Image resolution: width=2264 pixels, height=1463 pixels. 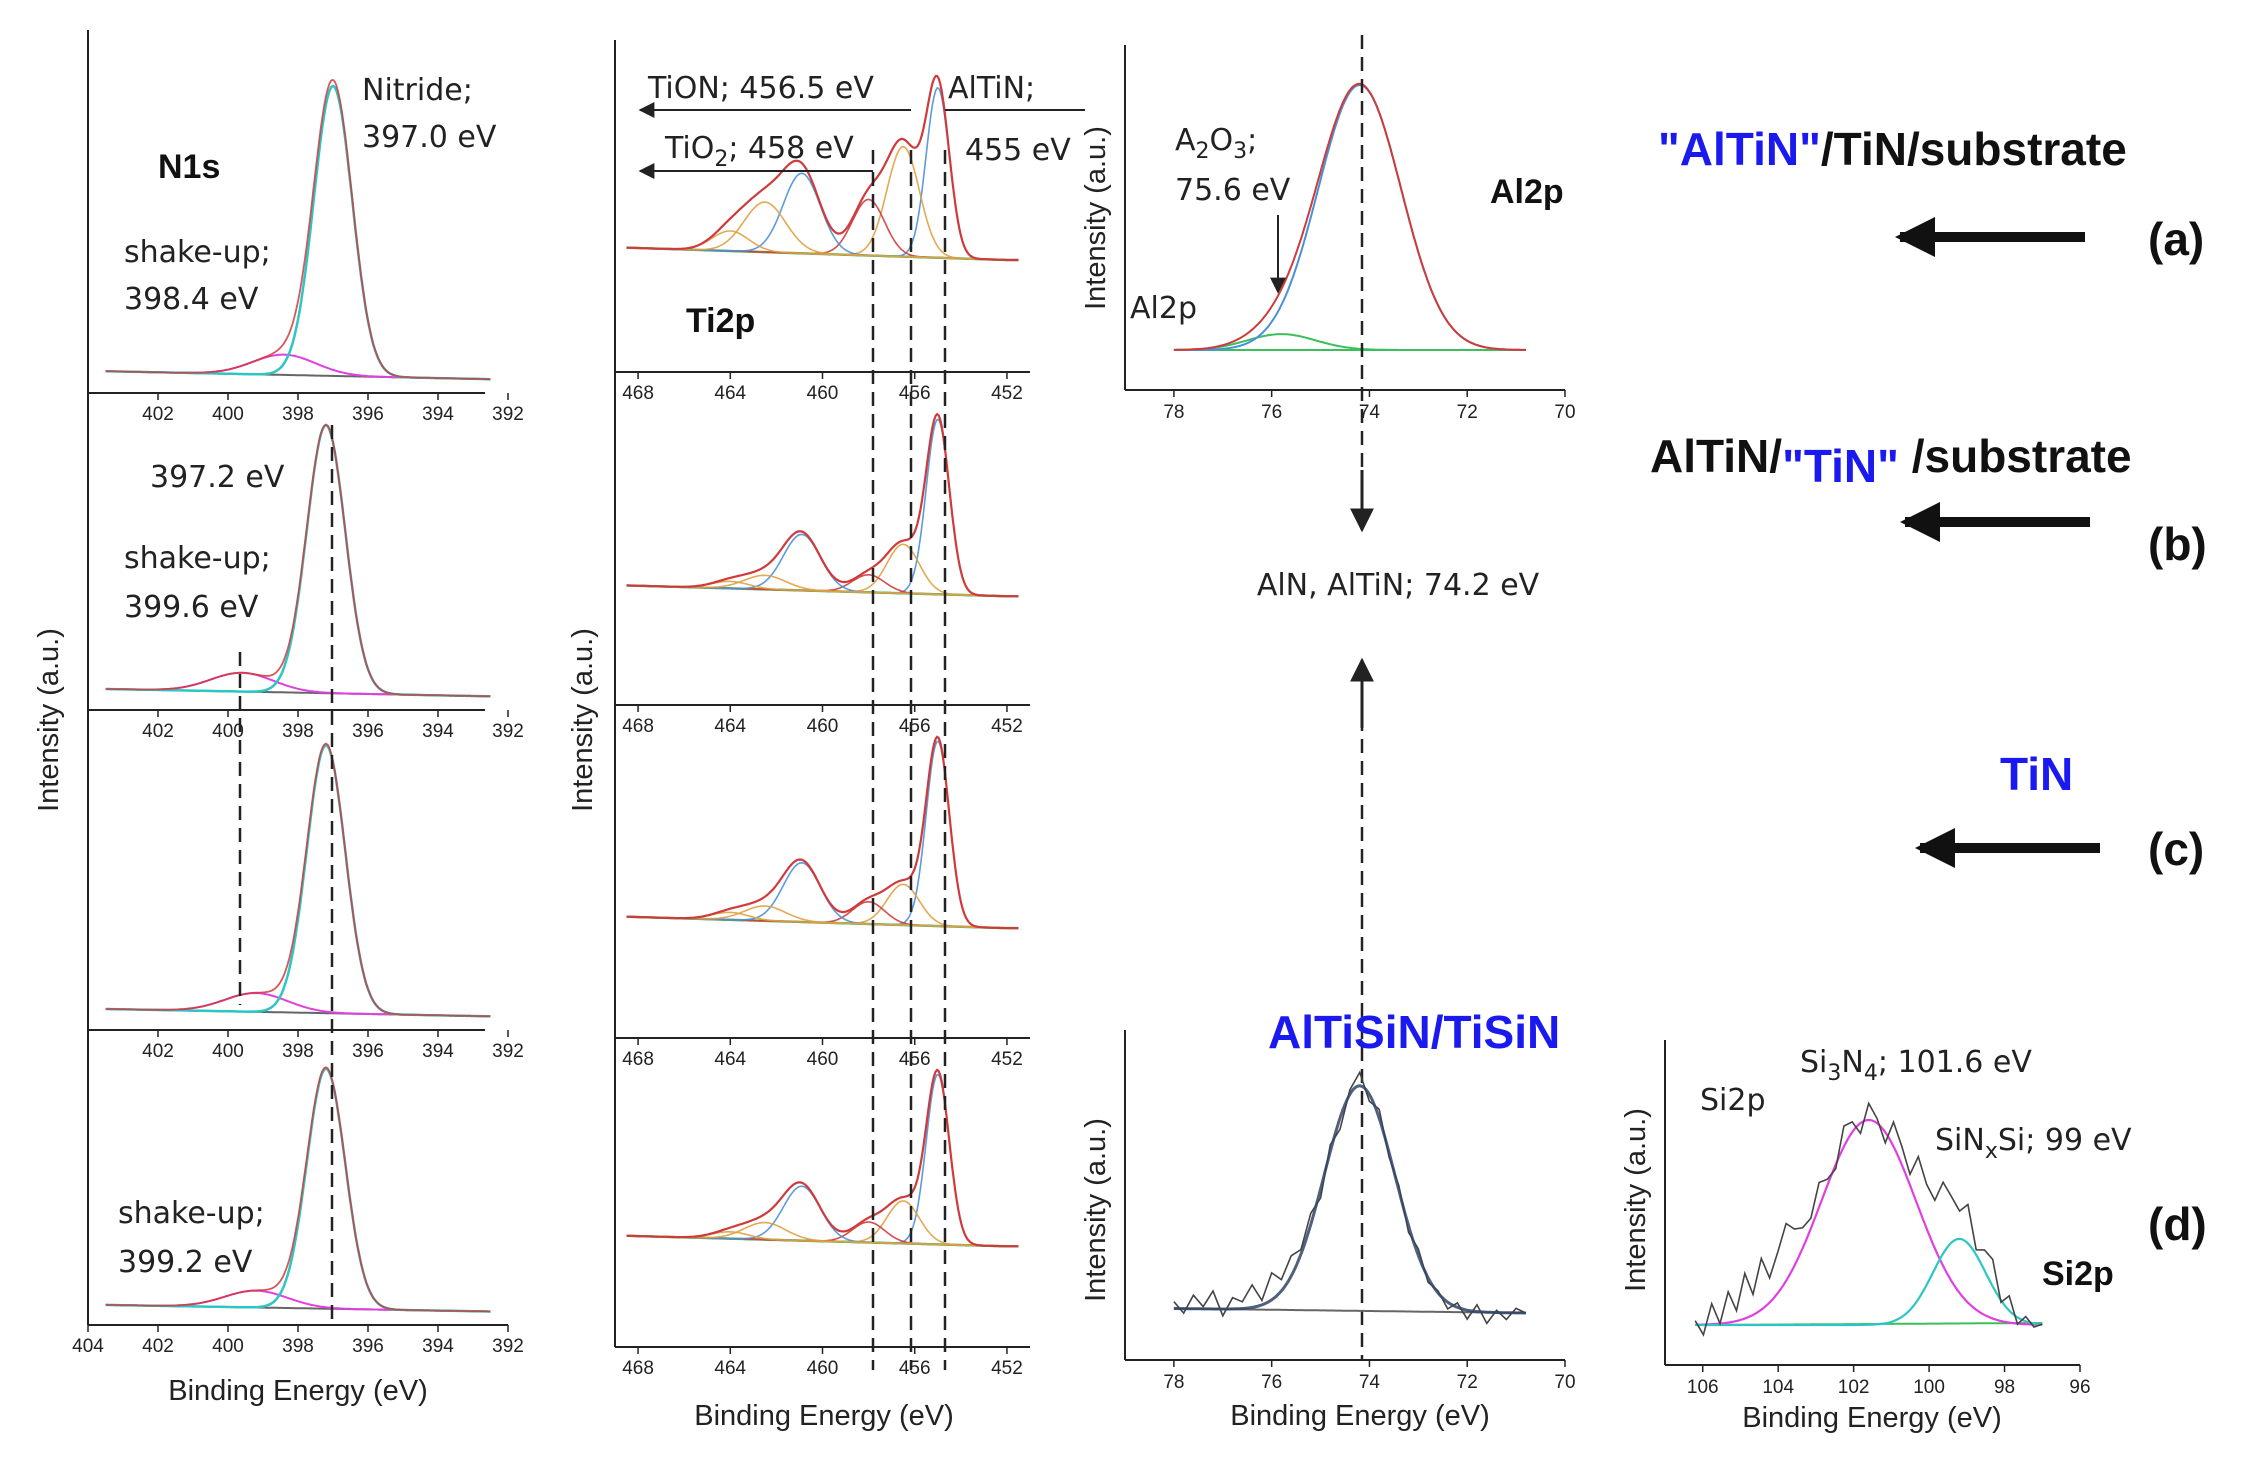 What do you see at coordinates (1173, 412) in the screenshot?
I see `al2p-a-tick-label-78: 78` at bounding box center [1173, 412].